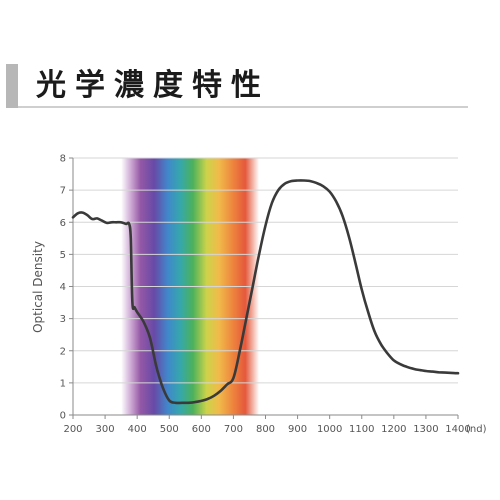 The height and width of the screenshot is (500, 500). Describe the element at coordinates (393, 429) in the screenshot. I see `x-tick-label: 1200` at that location.